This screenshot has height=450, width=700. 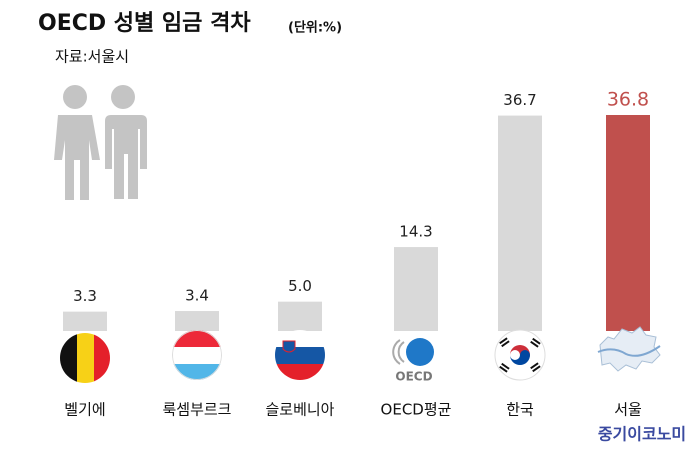 What do you see at coordinates (416, 410) in the screenshot?
I see `category-label: OECD평균` at bounding box center [416, 410].